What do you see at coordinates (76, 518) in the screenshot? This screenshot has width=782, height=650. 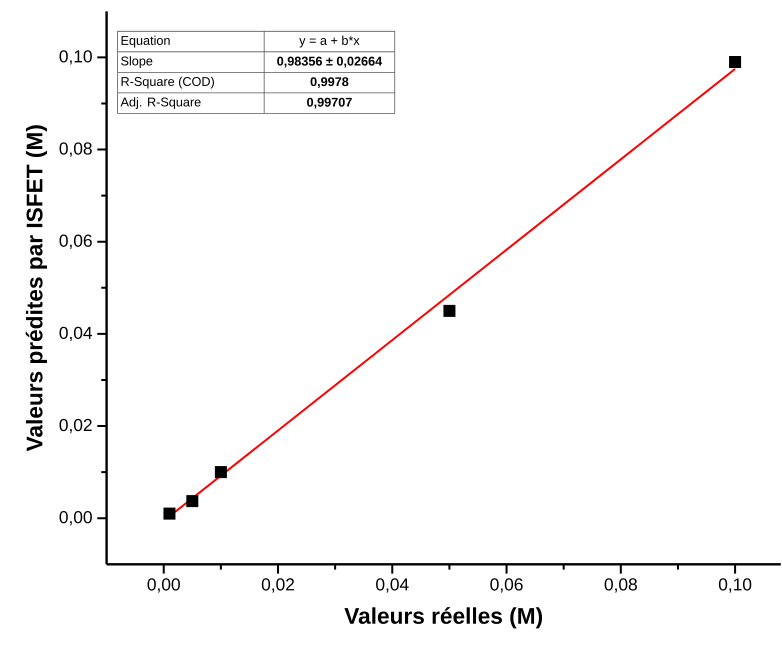 I see `y-tick-label: 0,00` at bounding box center [76, 518].